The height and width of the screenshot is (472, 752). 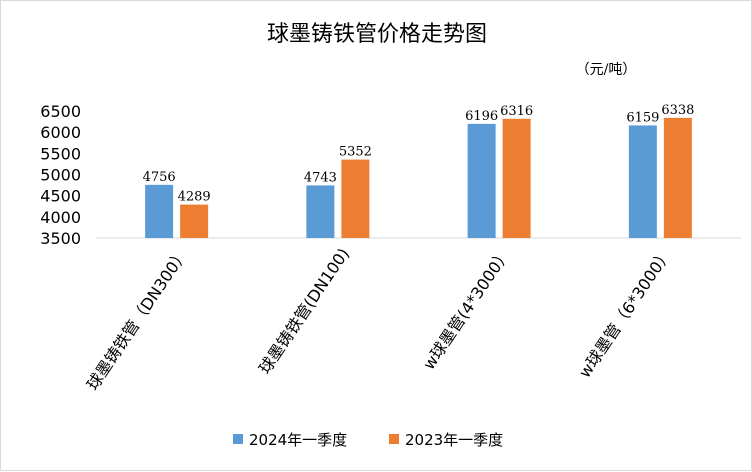 I want to click on data-label: 4289, so click(x=194, y=197).